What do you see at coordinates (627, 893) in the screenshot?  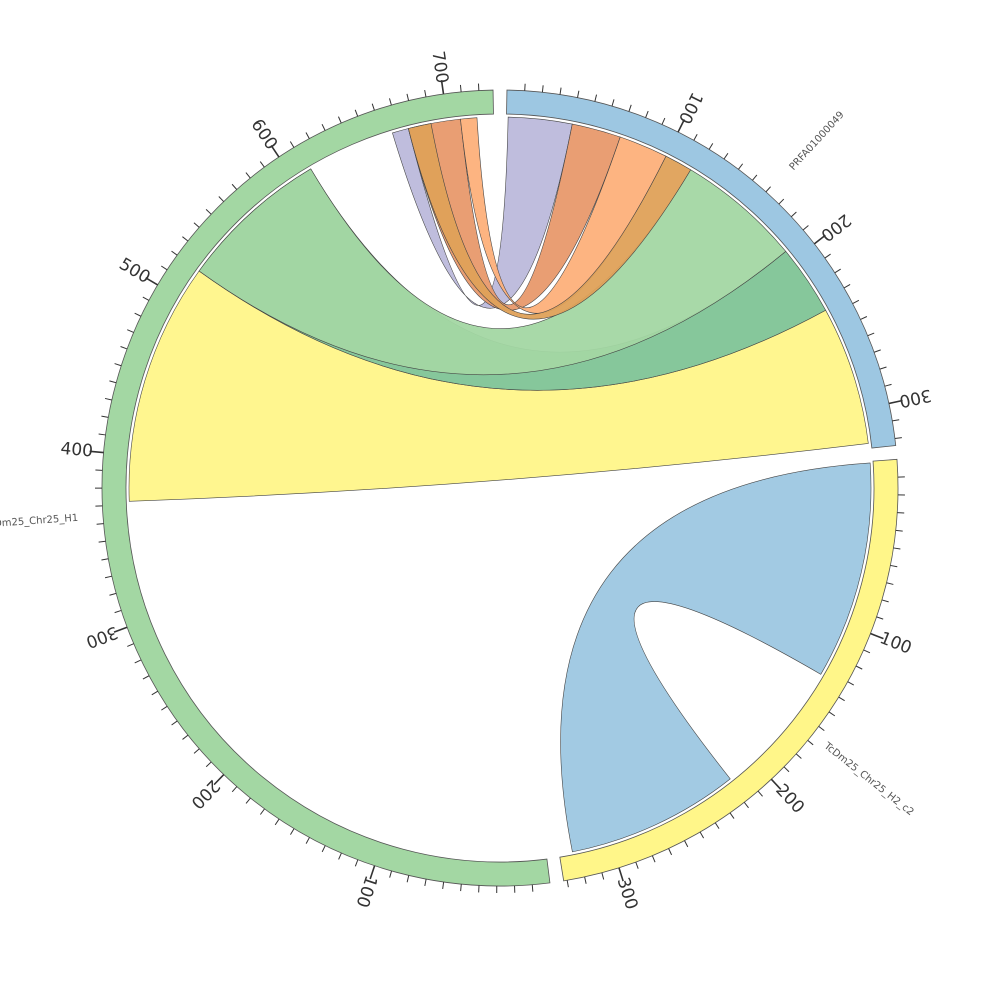 I see `tick-label: 300` at bounding box center [627, 893].